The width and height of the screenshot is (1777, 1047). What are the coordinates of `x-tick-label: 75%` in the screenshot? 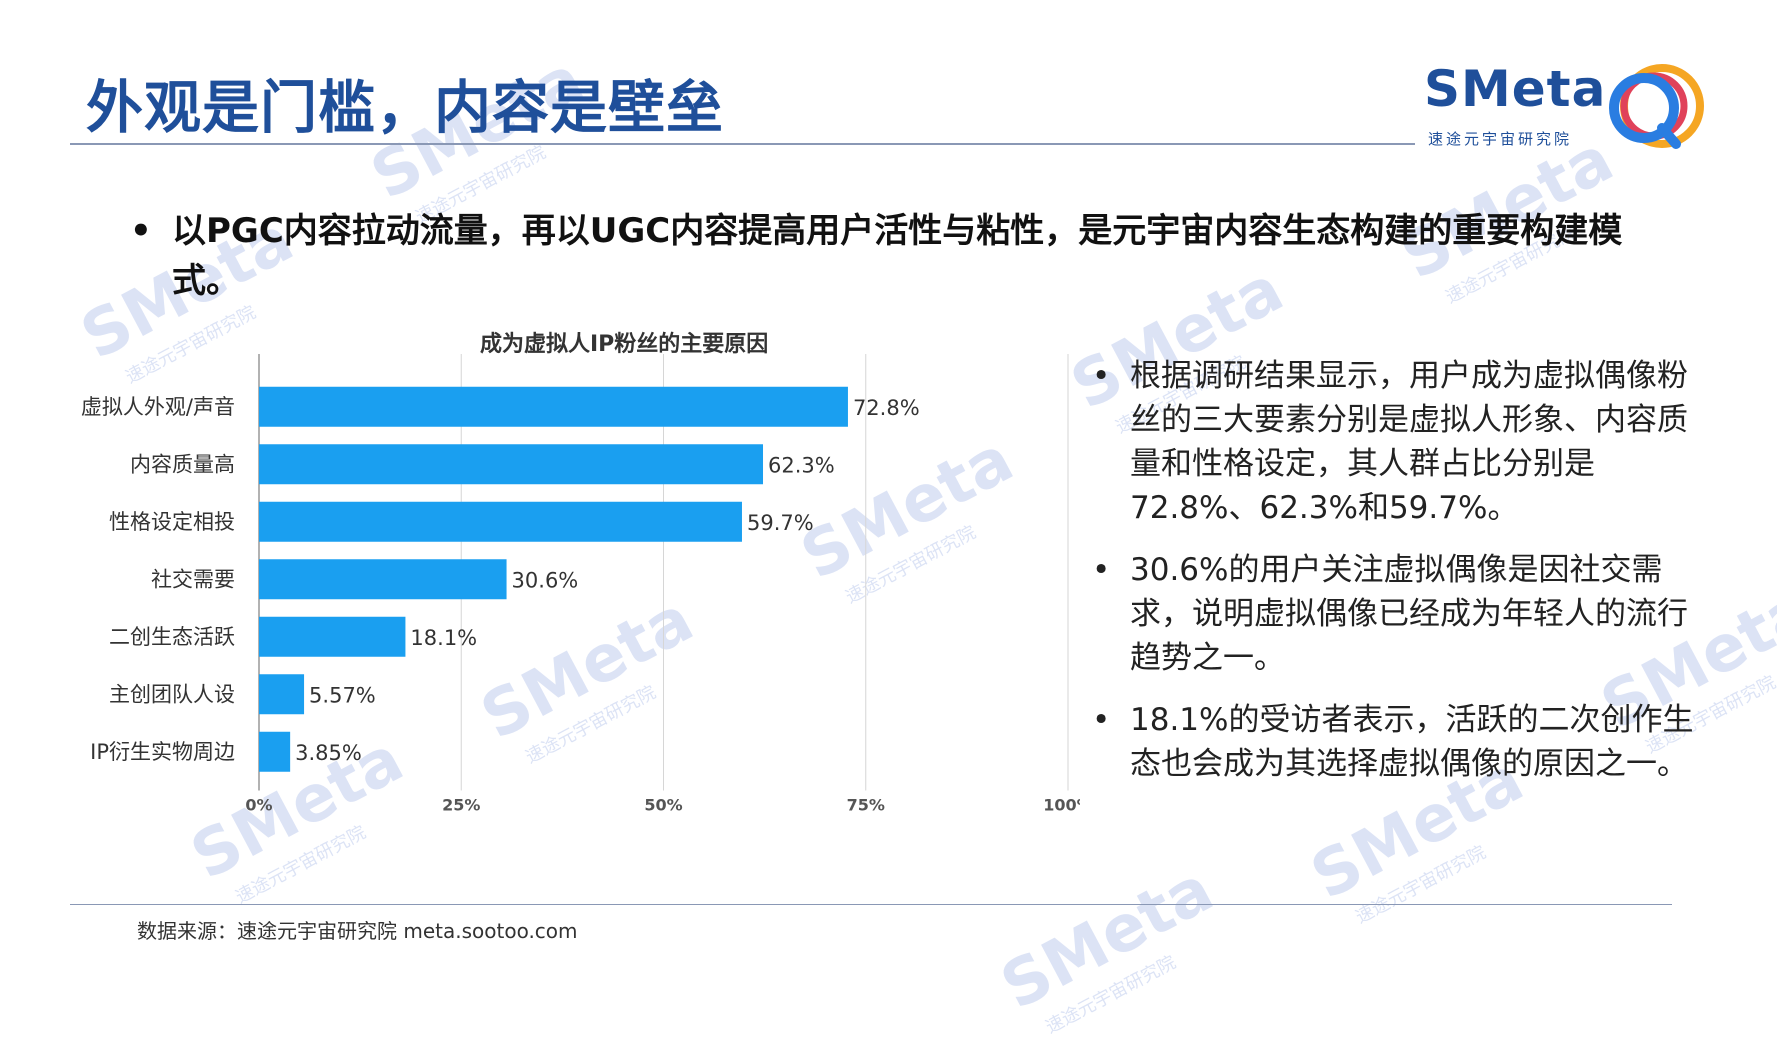 It's located at (866, 805).